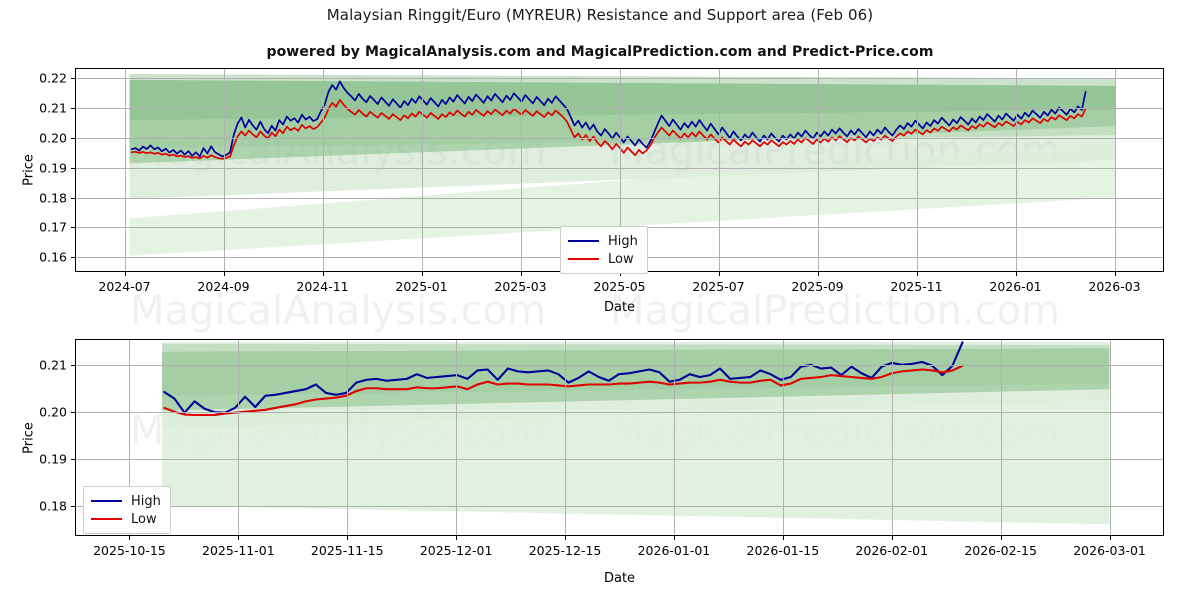 Image resolution: width=1200 pixels, height=600 pixels. Describe the element at coordinates (619, 286) in the screenshot. I see `x-tick-label: 2025-05` at that location.